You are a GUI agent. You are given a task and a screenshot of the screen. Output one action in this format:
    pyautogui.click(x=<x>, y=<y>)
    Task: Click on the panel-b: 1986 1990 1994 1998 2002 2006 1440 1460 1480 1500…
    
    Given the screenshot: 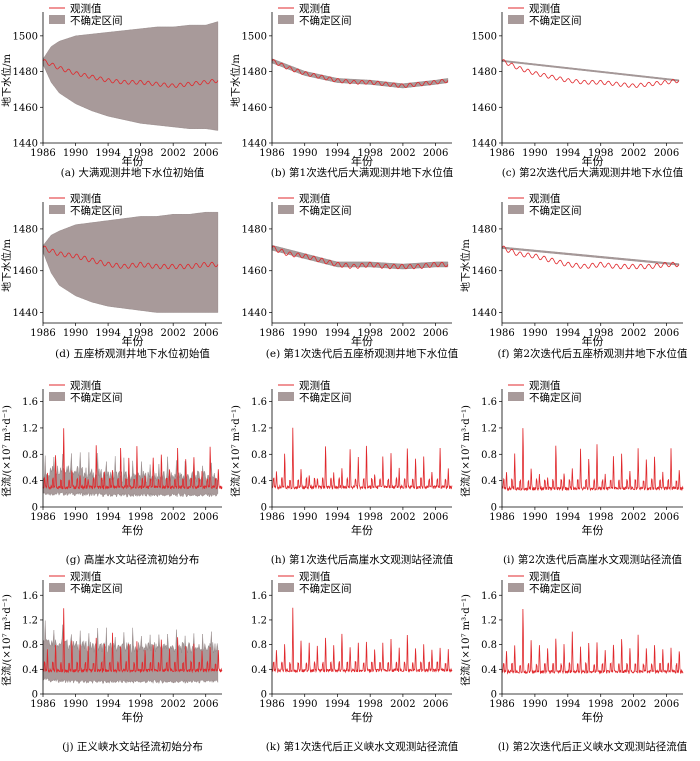 What is the action you would take?
    pyautogui.click(x=341, y=90)
    